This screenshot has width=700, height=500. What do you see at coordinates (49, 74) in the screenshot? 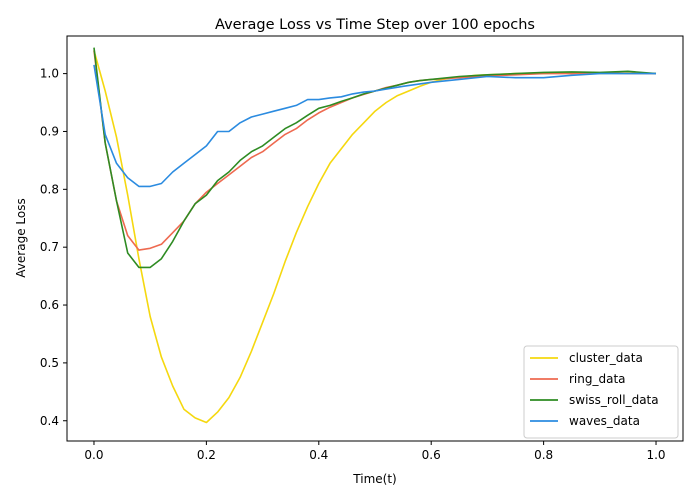
I see `y-tick-label: 1.0` at bounding box center [49, 74].